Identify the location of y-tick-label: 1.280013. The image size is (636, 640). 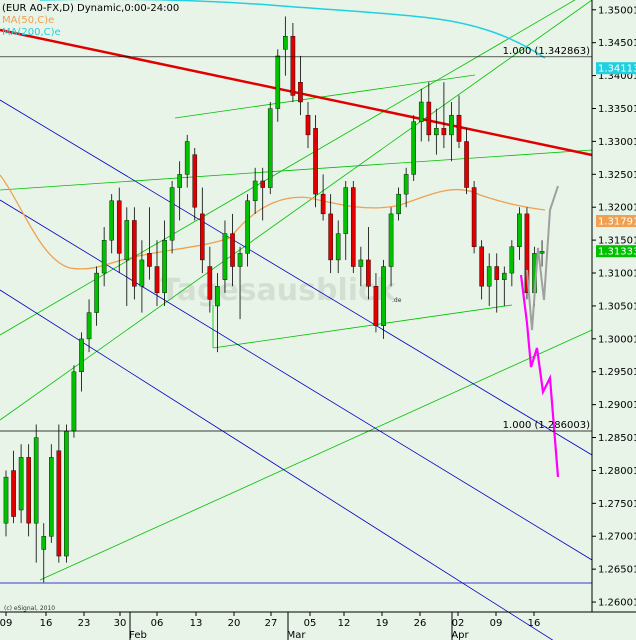
(617, 471).